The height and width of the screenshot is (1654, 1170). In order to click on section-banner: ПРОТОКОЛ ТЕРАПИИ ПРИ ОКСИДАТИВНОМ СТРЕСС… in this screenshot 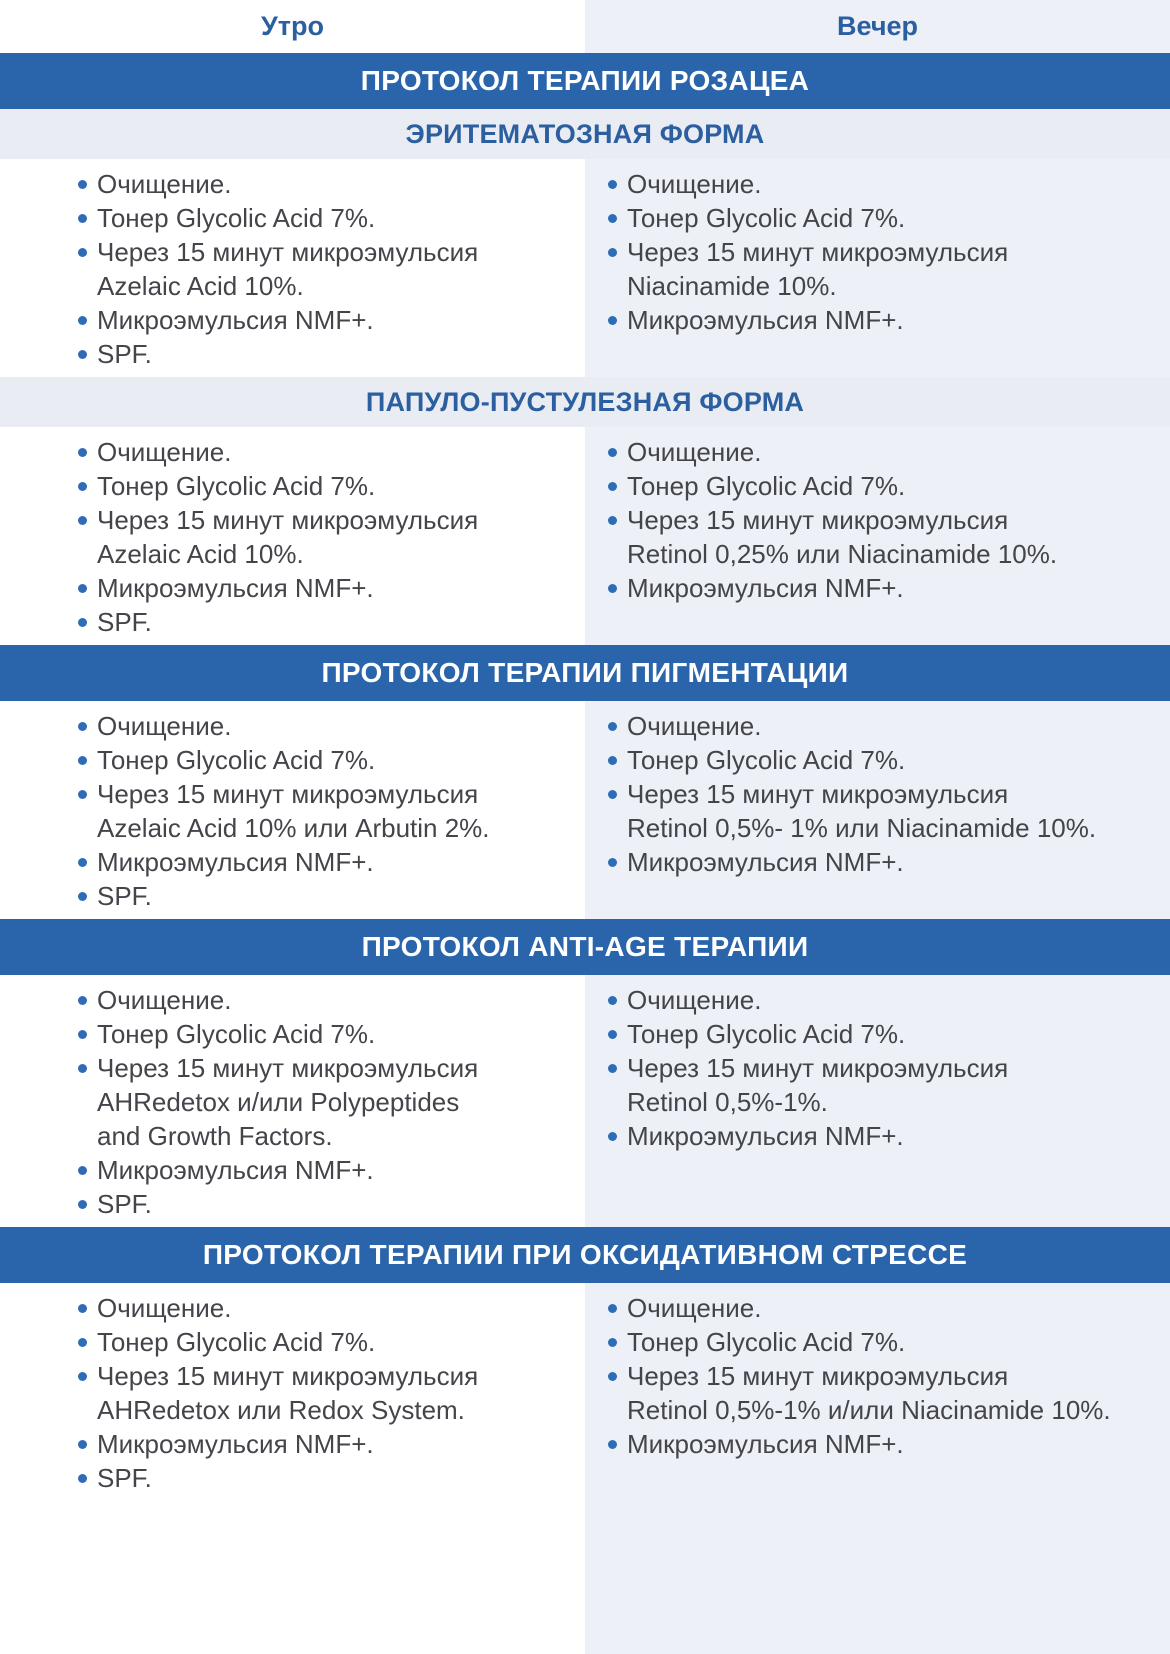, I will do `click(585, 1255)`.